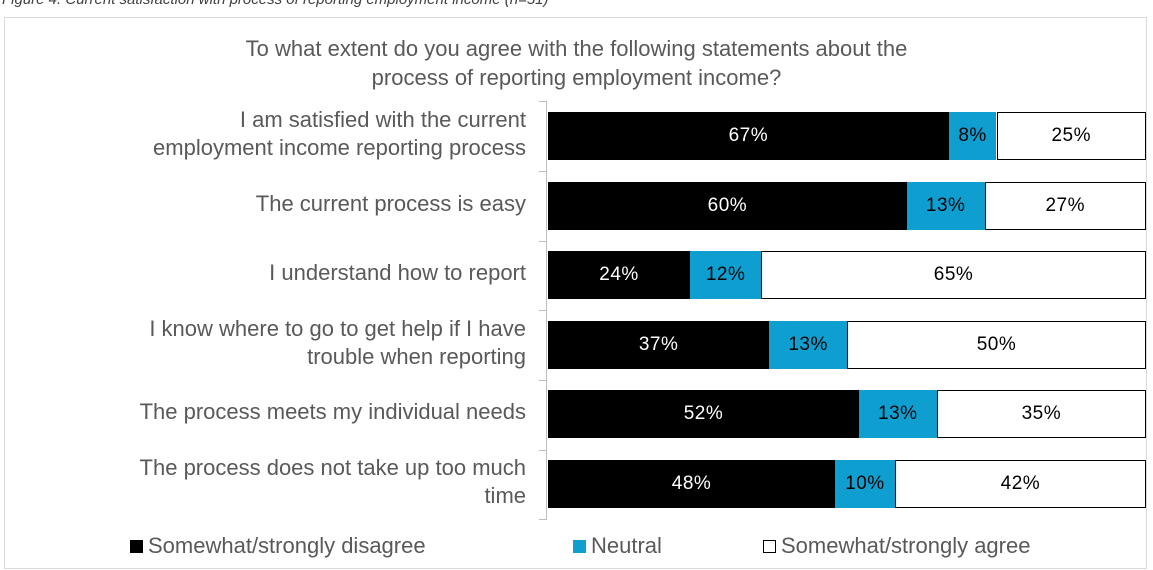  I want to click on bar-segment: 10%, so click(865, 484).